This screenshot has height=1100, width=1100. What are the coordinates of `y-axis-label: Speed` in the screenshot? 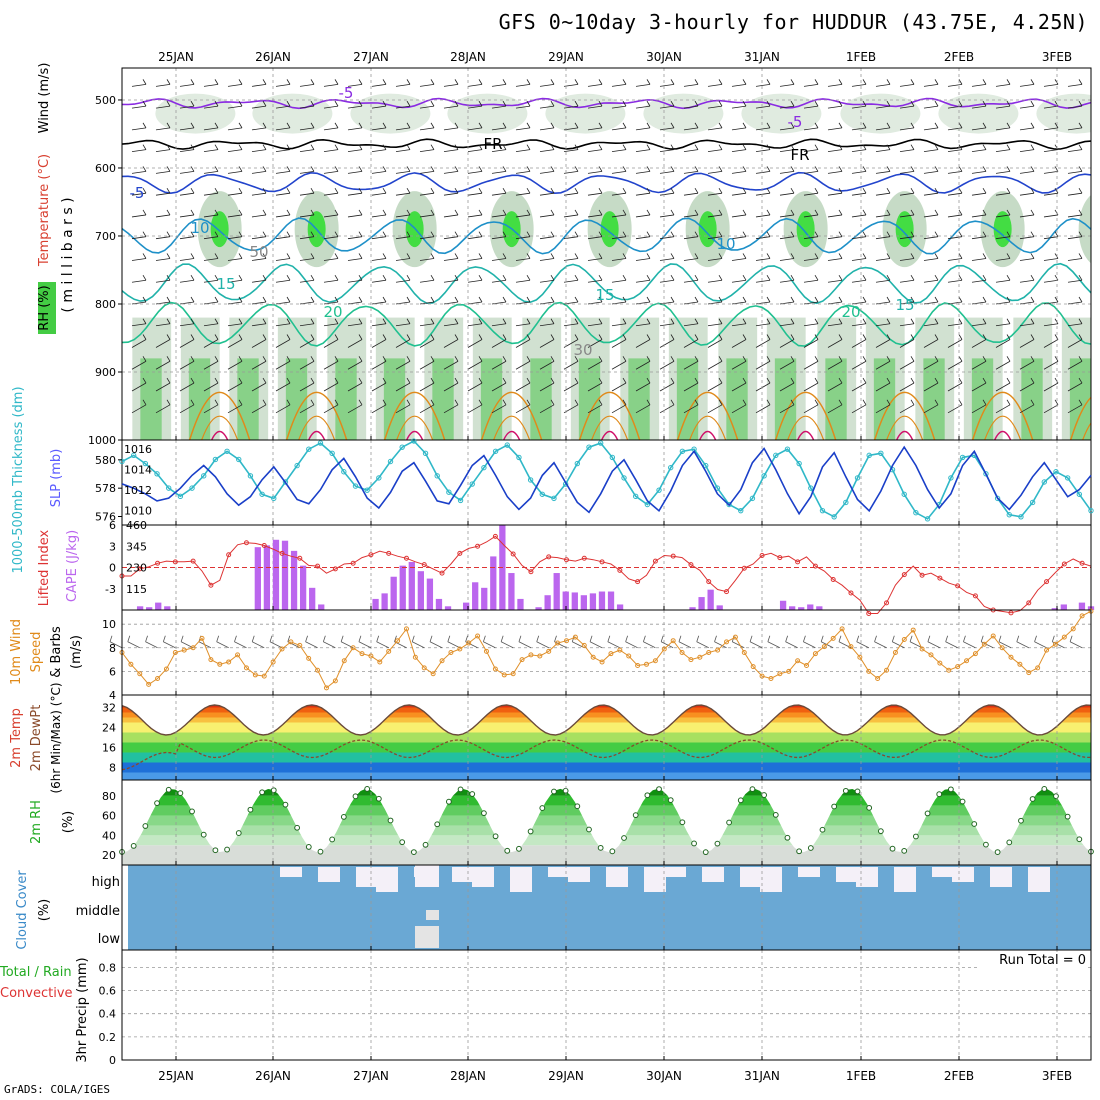 It's located at (36, 652).